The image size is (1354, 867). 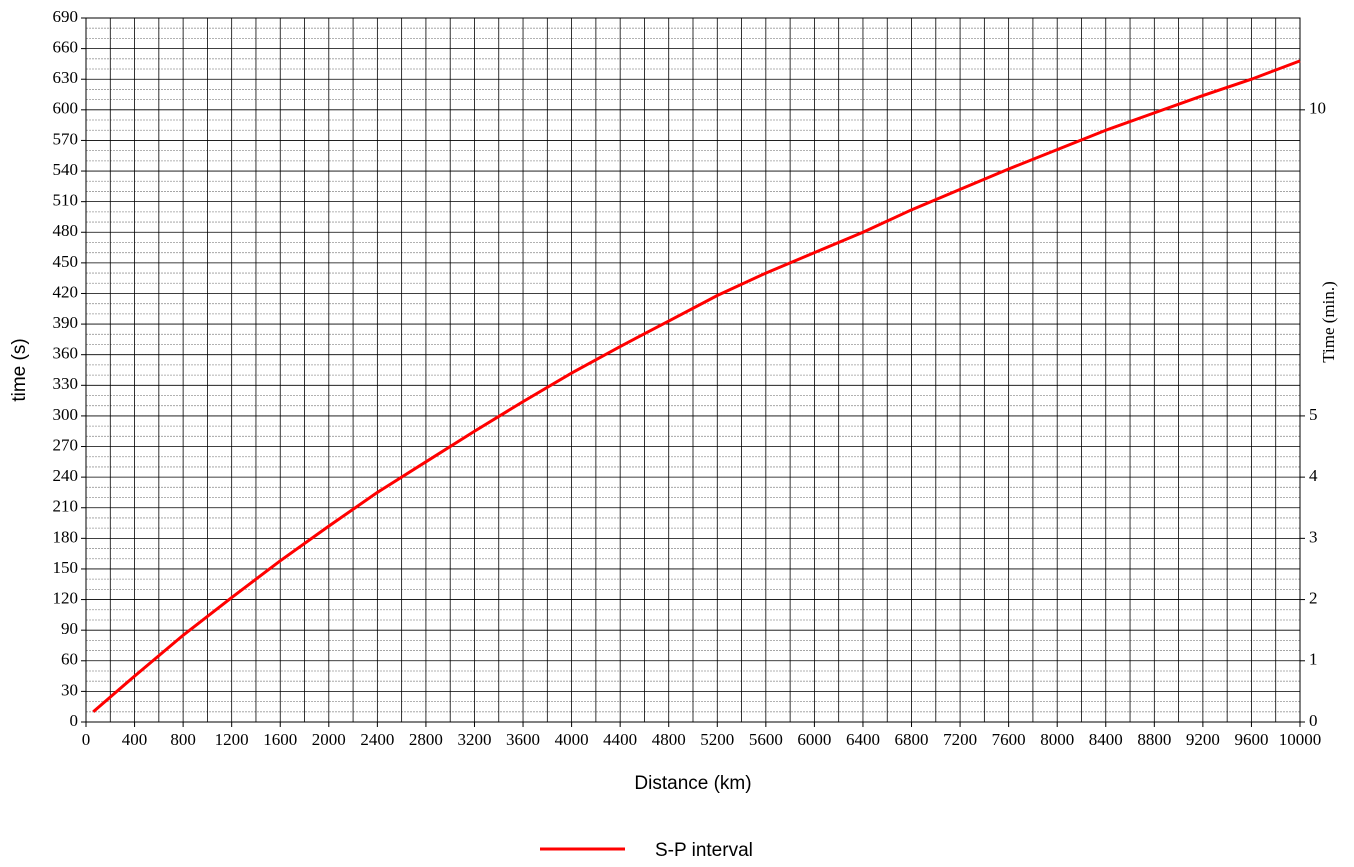 What do you see at coordinates (66, 16) in the screenshot?
I see `y-tick-label: 690` at bounding box center [66, 16].